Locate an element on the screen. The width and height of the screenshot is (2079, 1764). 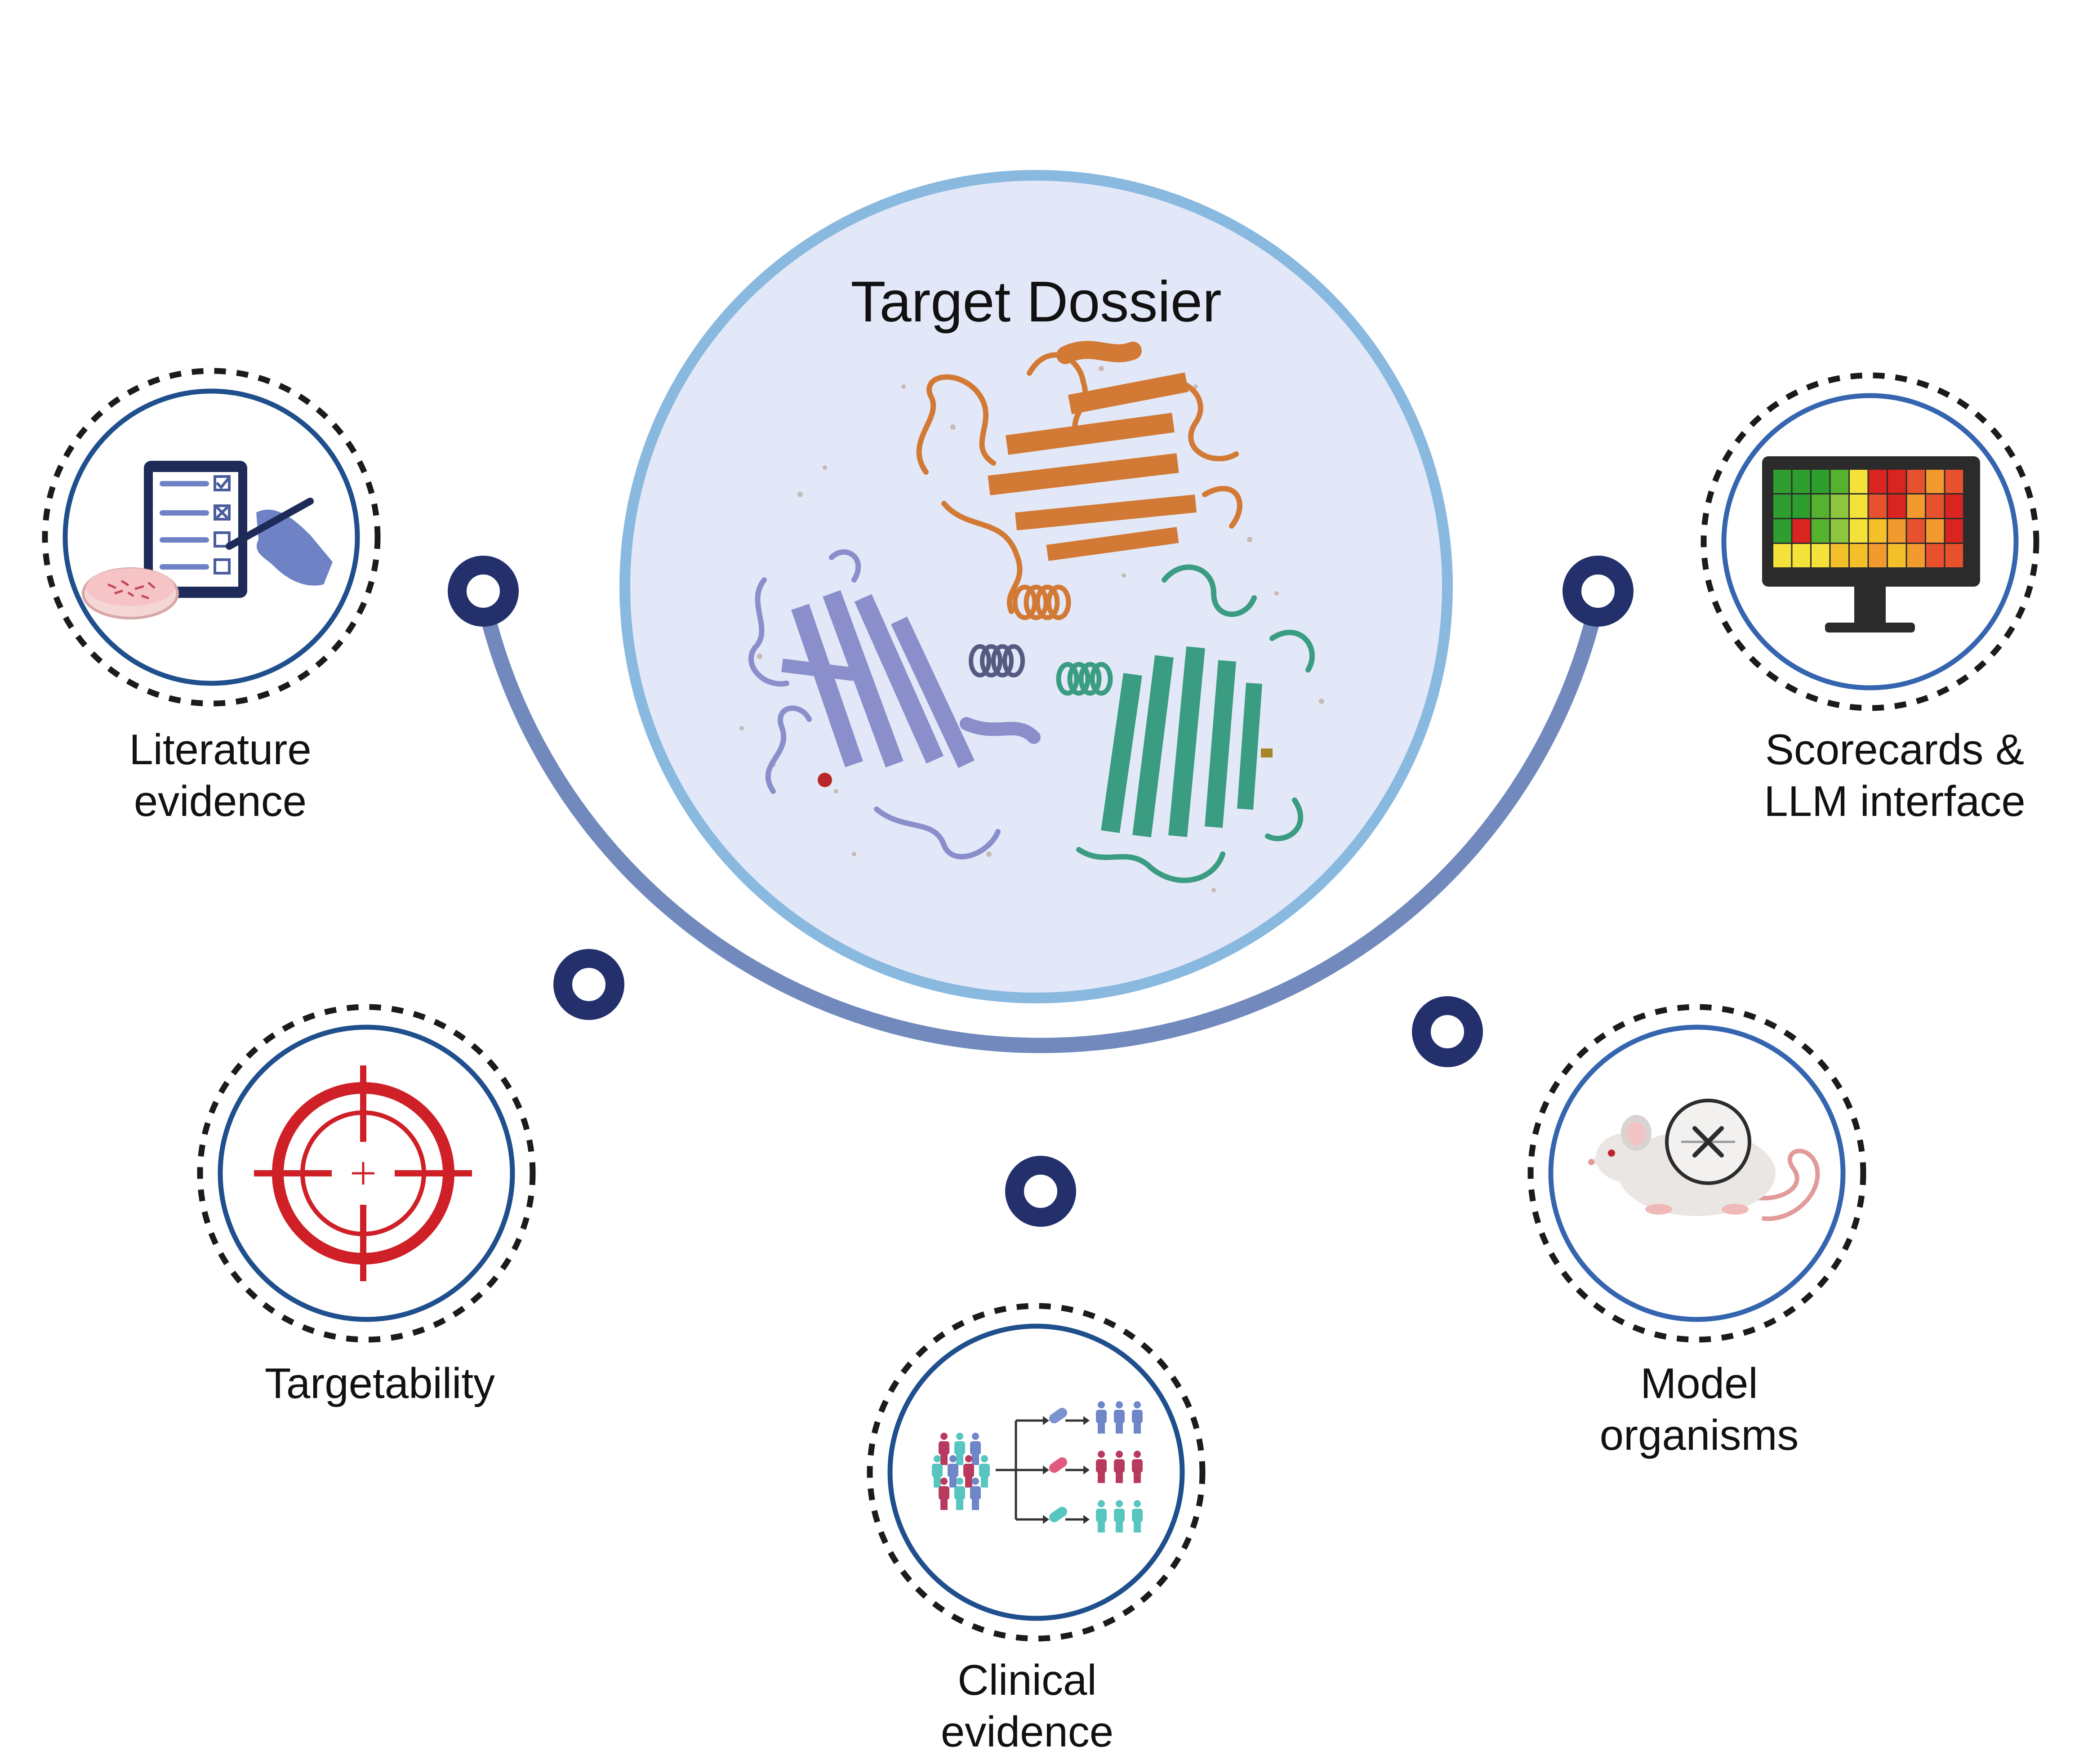
protein-chain-green is located at coordinates (1185, 723).